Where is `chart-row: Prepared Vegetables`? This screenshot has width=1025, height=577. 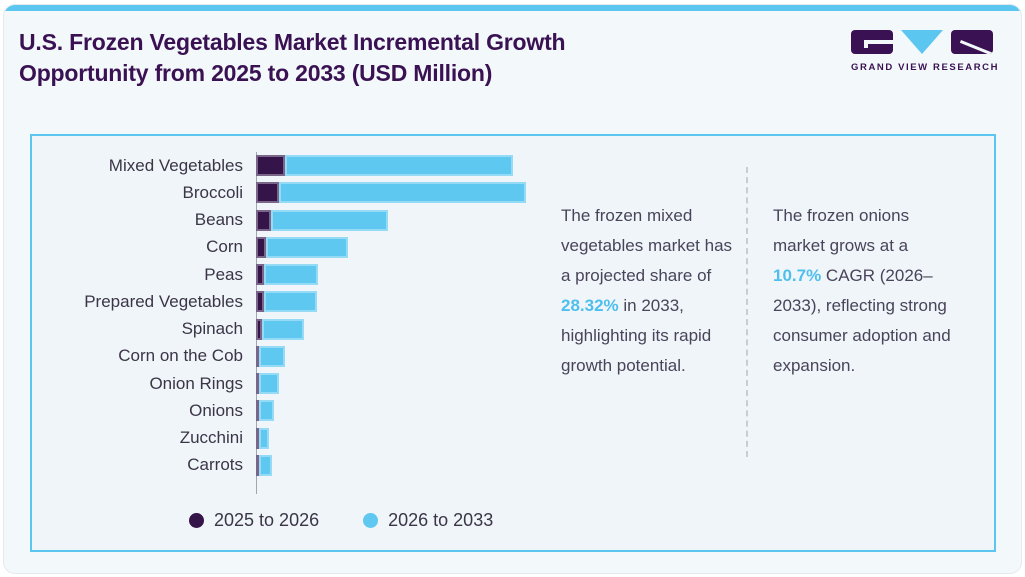
chart-row: Prepared Vegetables is located at coordinates (513, 301).